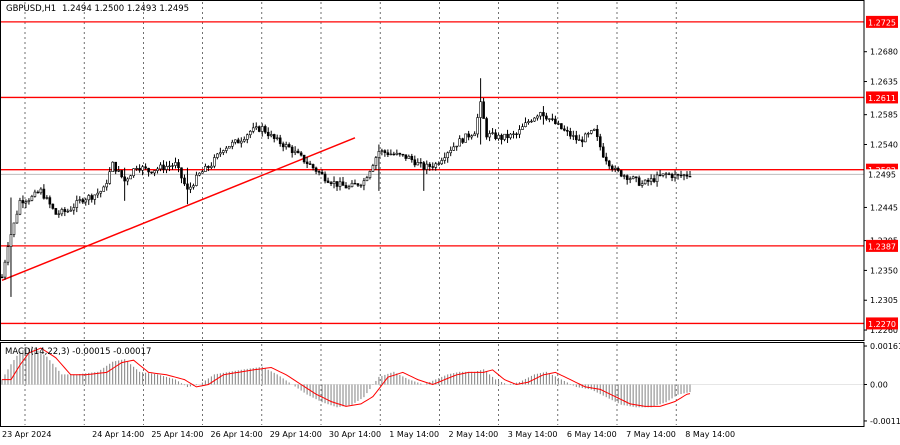 This screenshot has height=445, width=900. What do you see at coordinates (592, 434) in the screenshot?
I see `x-tick-label: 6 May 14:00` at bounding box center [592, 434].